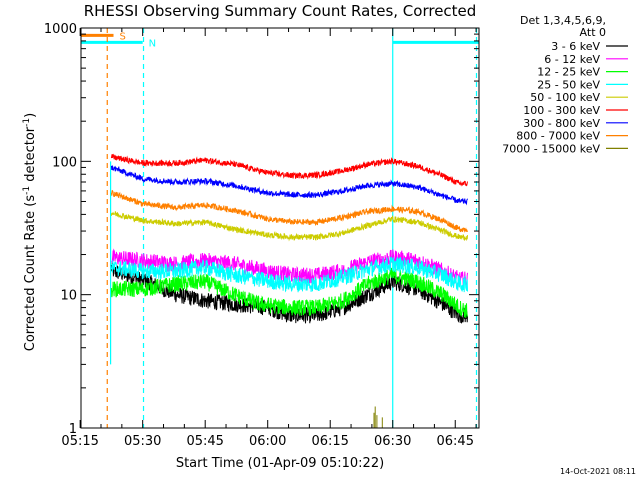  I want to click on x-tick-label-4: 06:15, so click(329, 441).